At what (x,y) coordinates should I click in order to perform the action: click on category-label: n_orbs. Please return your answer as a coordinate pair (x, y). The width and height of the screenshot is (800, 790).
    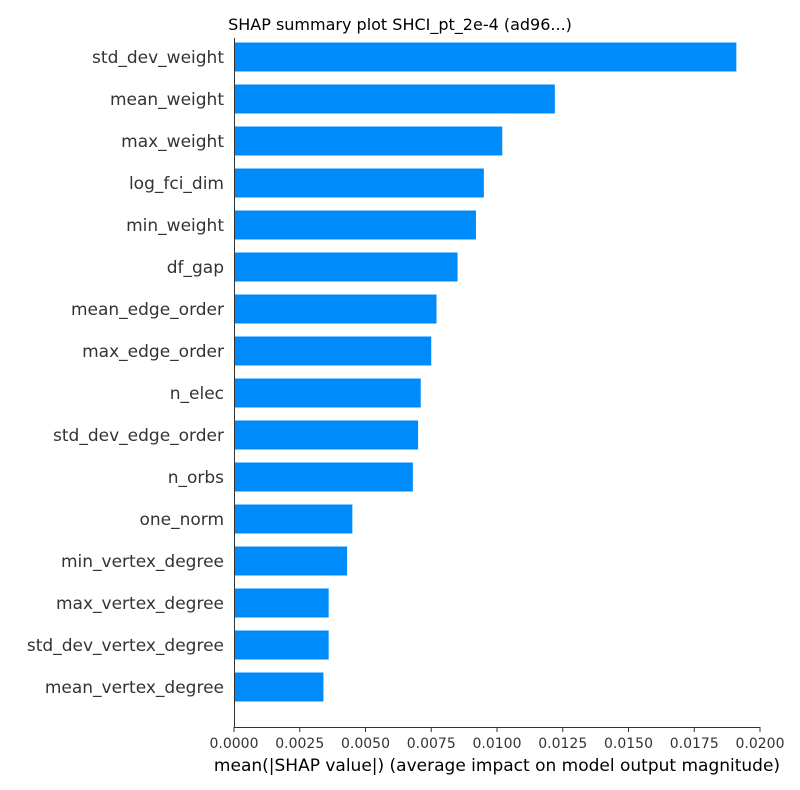
    Looking at the image, I should click on (196, 478).